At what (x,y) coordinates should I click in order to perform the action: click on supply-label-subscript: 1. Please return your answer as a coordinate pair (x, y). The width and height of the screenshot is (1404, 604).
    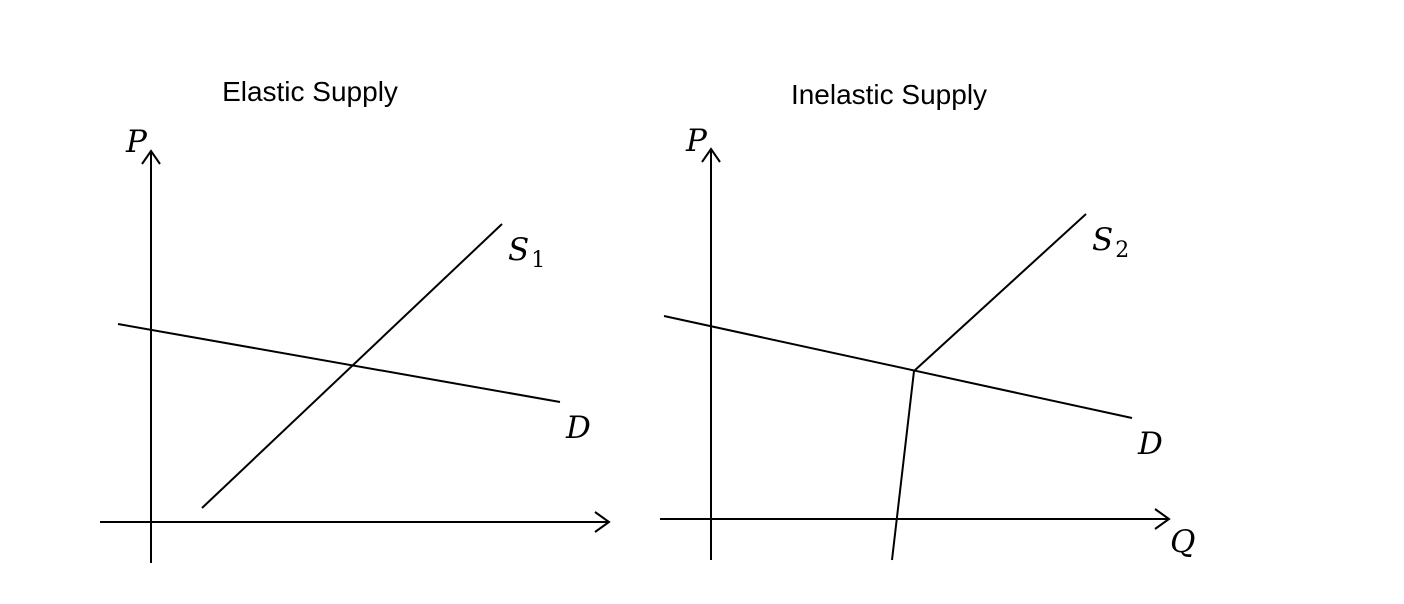
    Looking at the image, I should click on (538, 260).